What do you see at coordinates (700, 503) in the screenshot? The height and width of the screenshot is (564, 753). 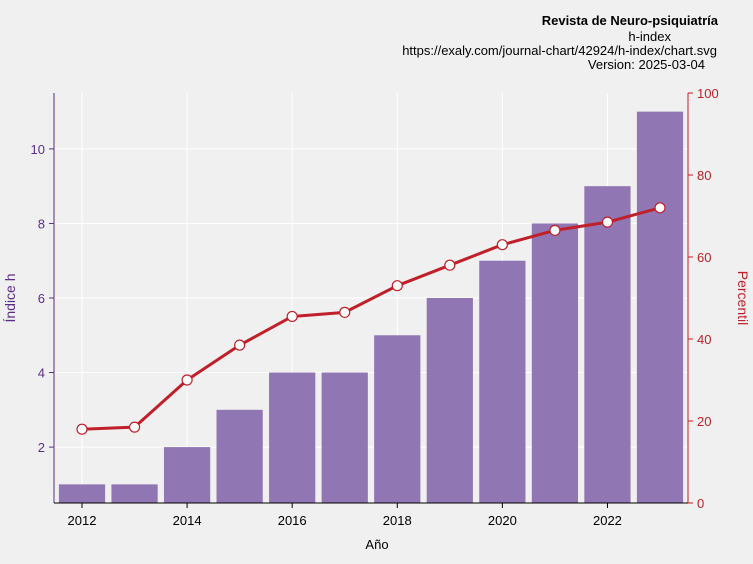 I see `y2-tick-label: 0` at bounding box center [700, 503].